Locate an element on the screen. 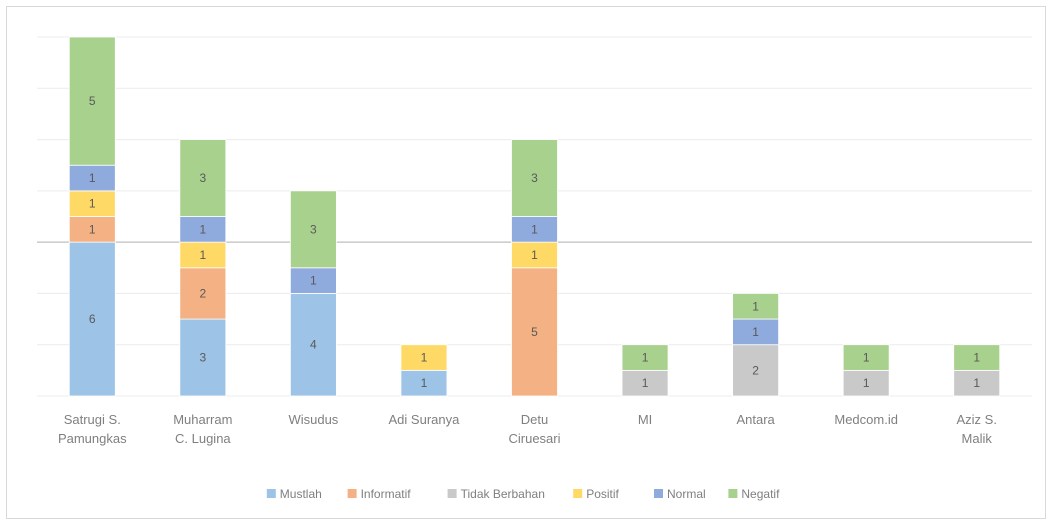 The image size is (1054, 527). x-tick-label: Antara is located at coordinates (755, 419).